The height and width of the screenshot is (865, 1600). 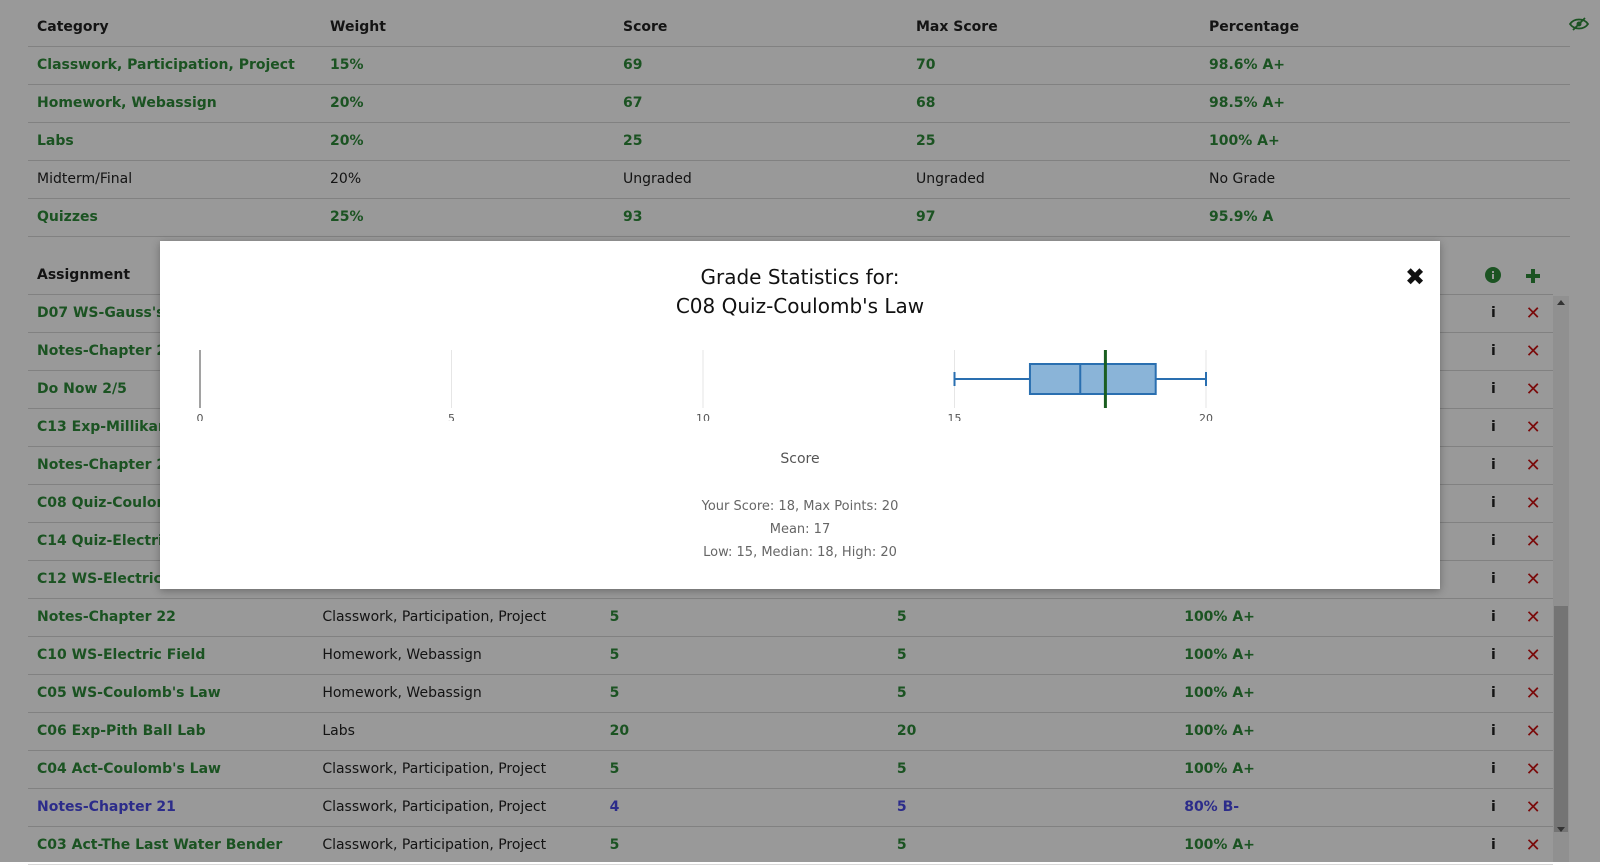 I want to click on assignment-name: D07 WS-Gauss's La, so click(x=112, y=313).